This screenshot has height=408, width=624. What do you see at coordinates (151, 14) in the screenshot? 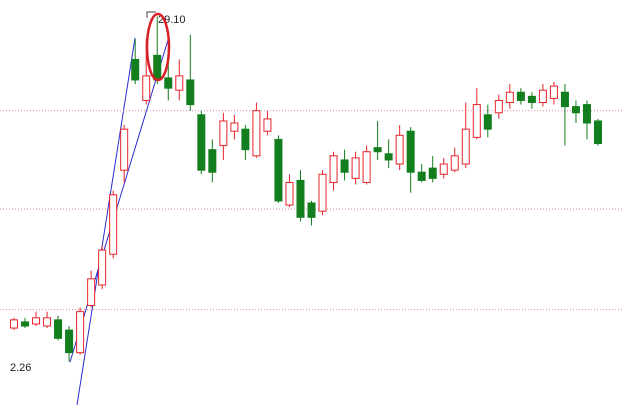
I see `peak-marker` at bounding box center [151, 14].